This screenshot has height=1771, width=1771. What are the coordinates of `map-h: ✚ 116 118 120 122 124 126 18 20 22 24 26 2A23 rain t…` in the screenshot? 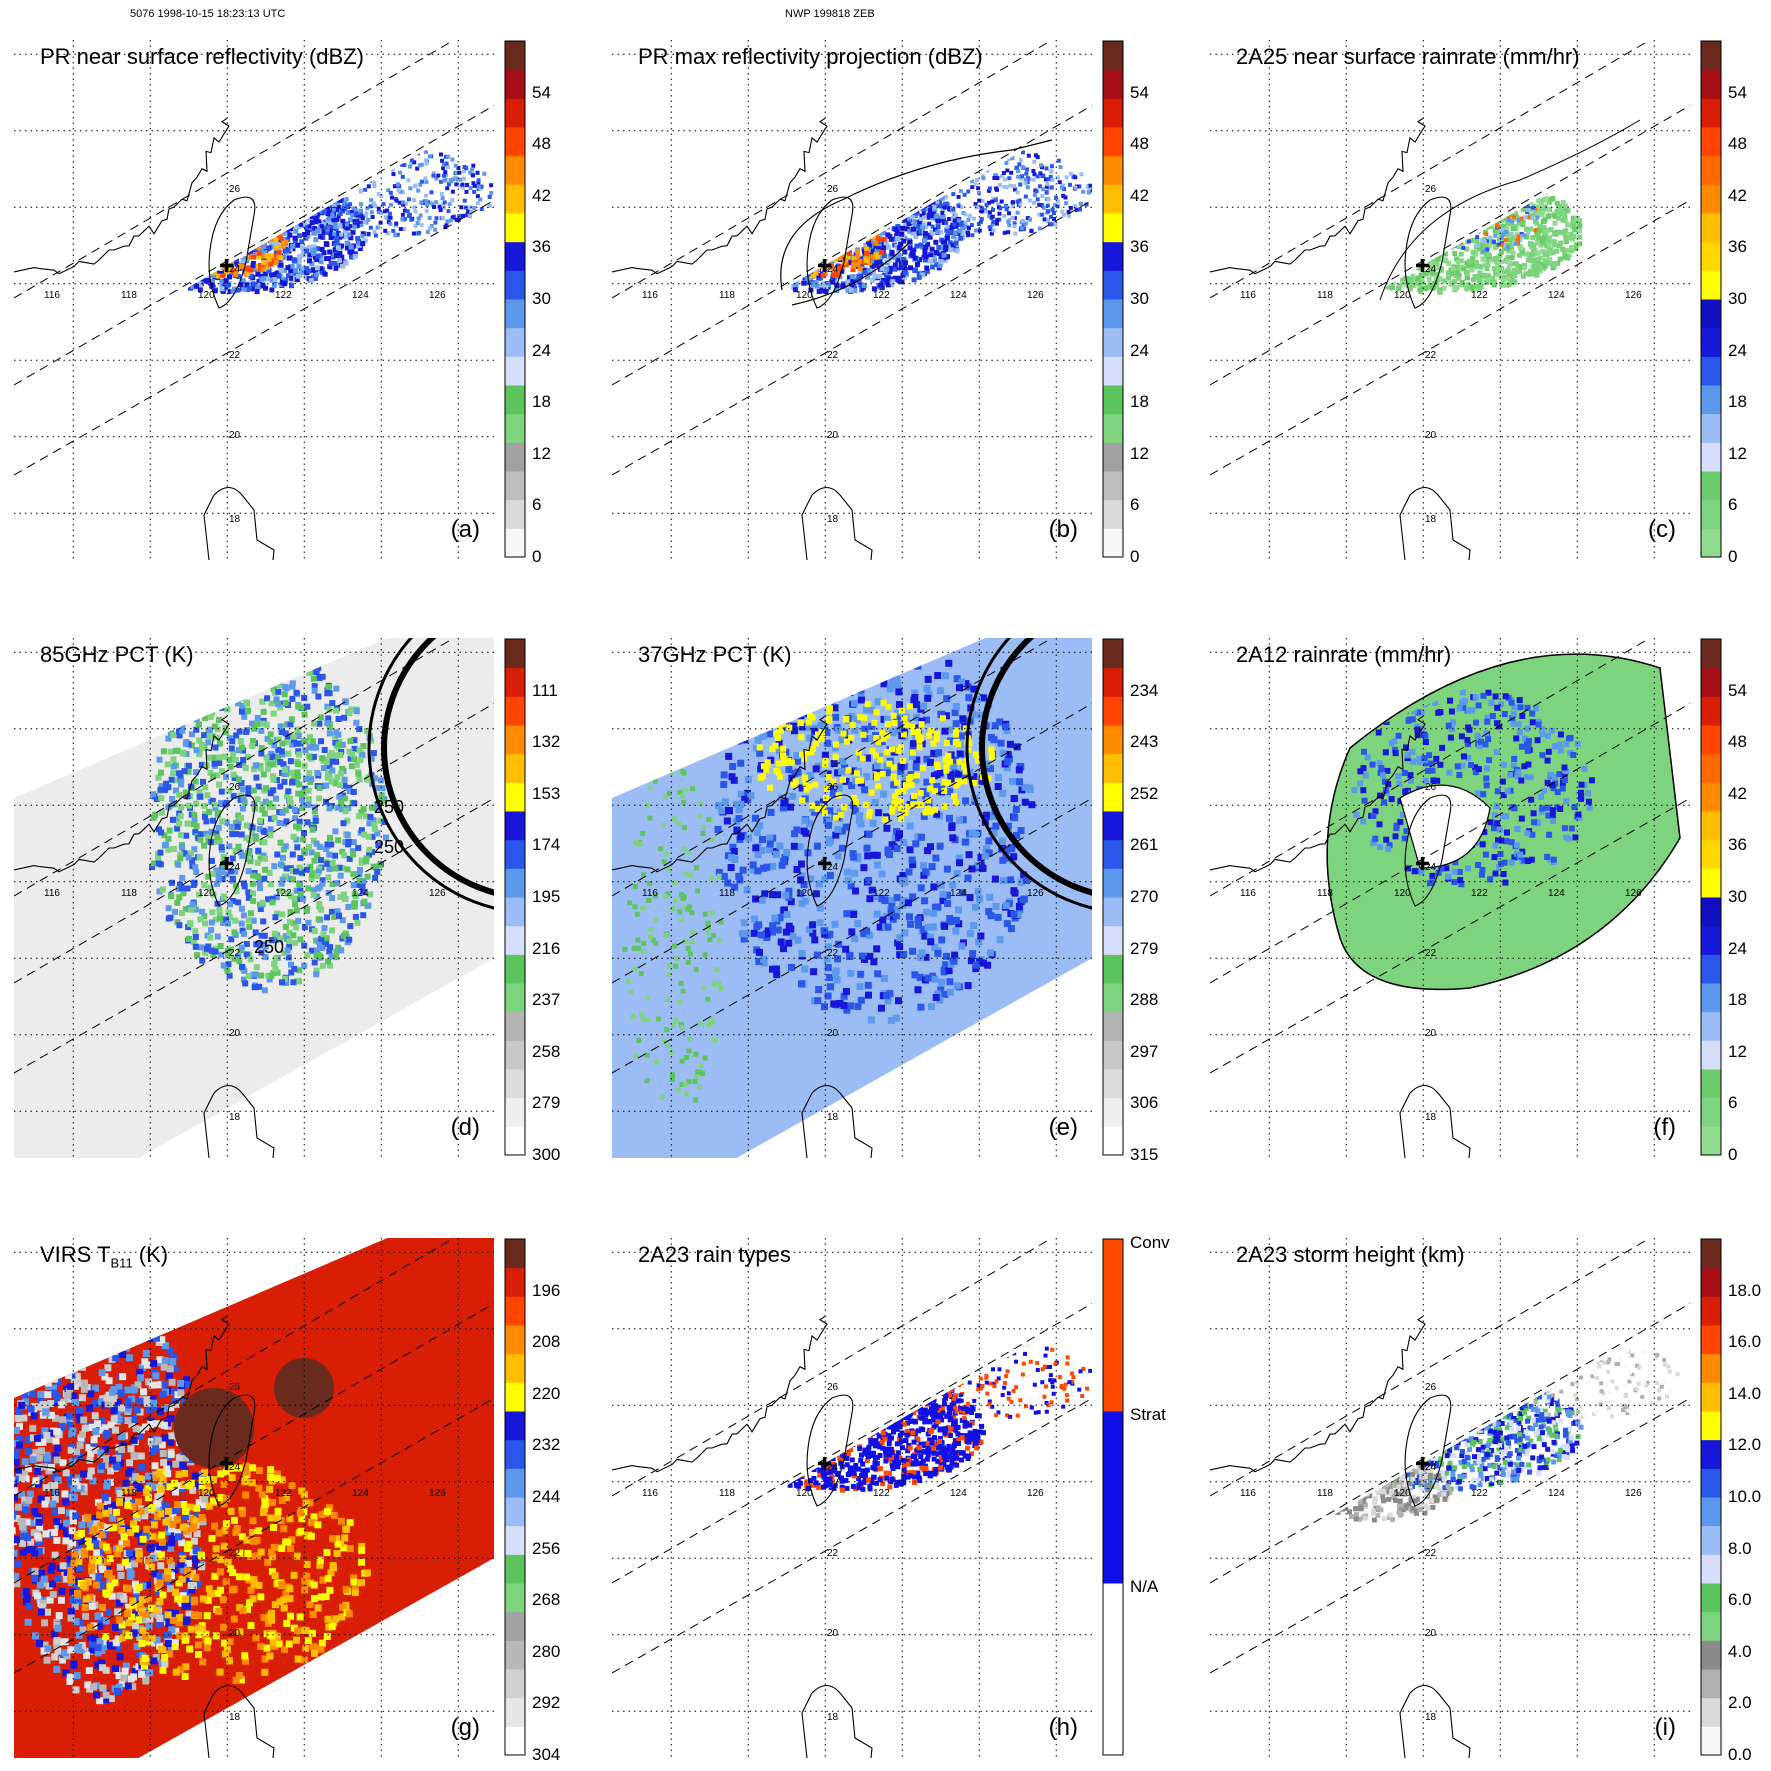 It's located at (852, 1498).